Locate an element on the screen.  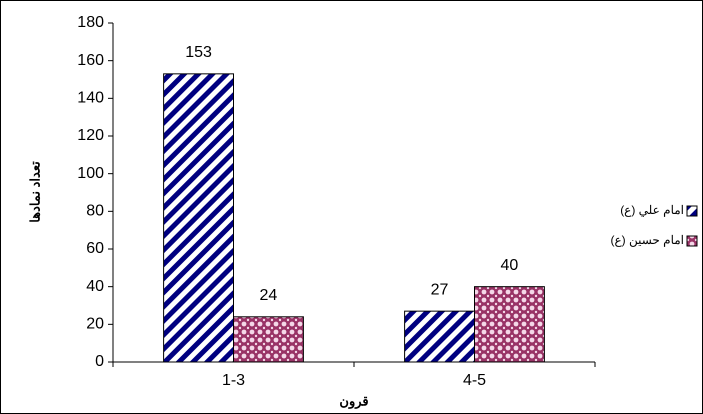
y-tick-label: 100 is located at coordinates (90, 173).